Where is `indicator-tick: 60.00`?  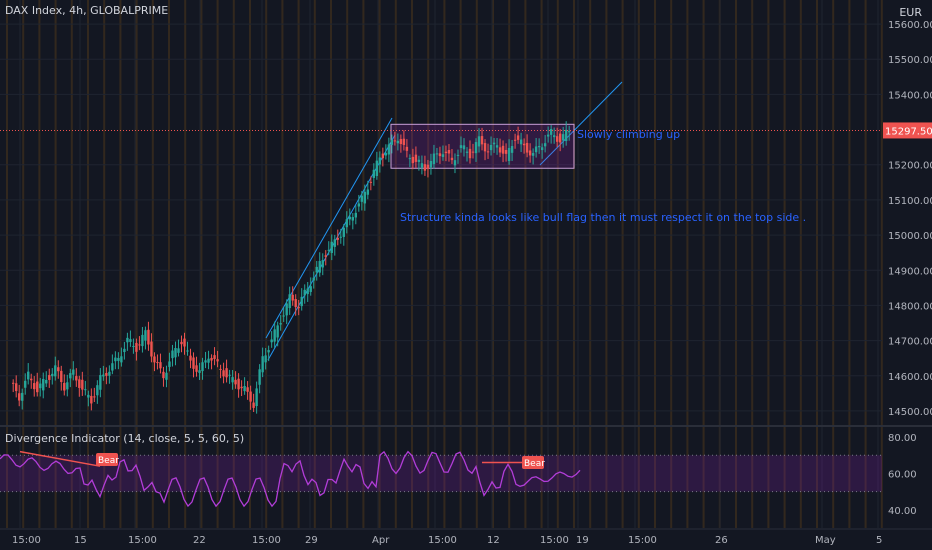 indicator-tick: 60.00 is located at coordinates (902, 474).